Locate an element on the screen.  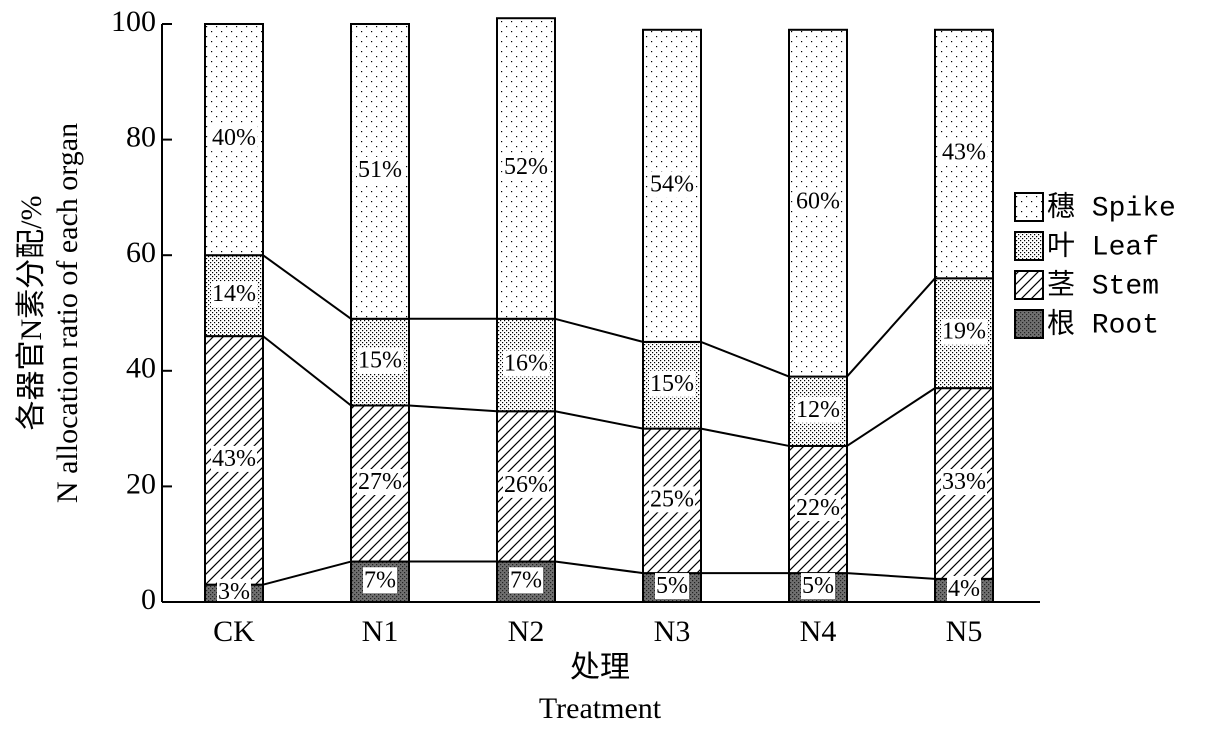
x-tick-label: N3 is located at coordinates (672, 631).